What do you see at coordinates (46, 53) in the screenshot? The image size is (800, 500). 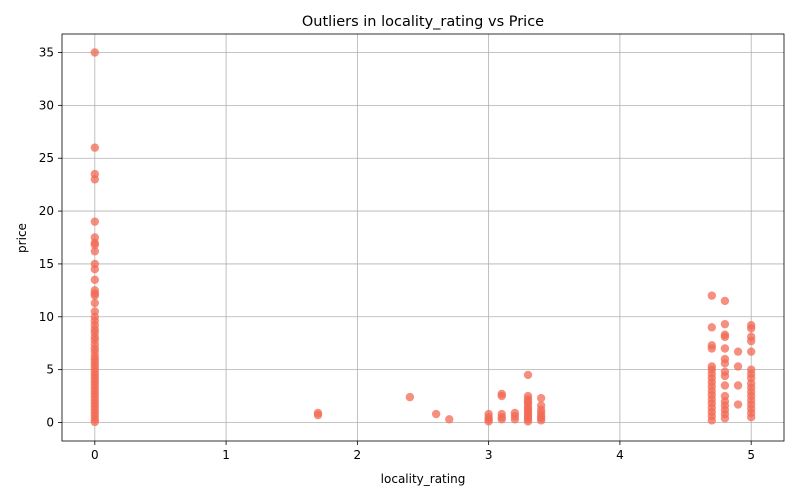 I see `y-tick-label: 35` at bounding box center [46, 53].